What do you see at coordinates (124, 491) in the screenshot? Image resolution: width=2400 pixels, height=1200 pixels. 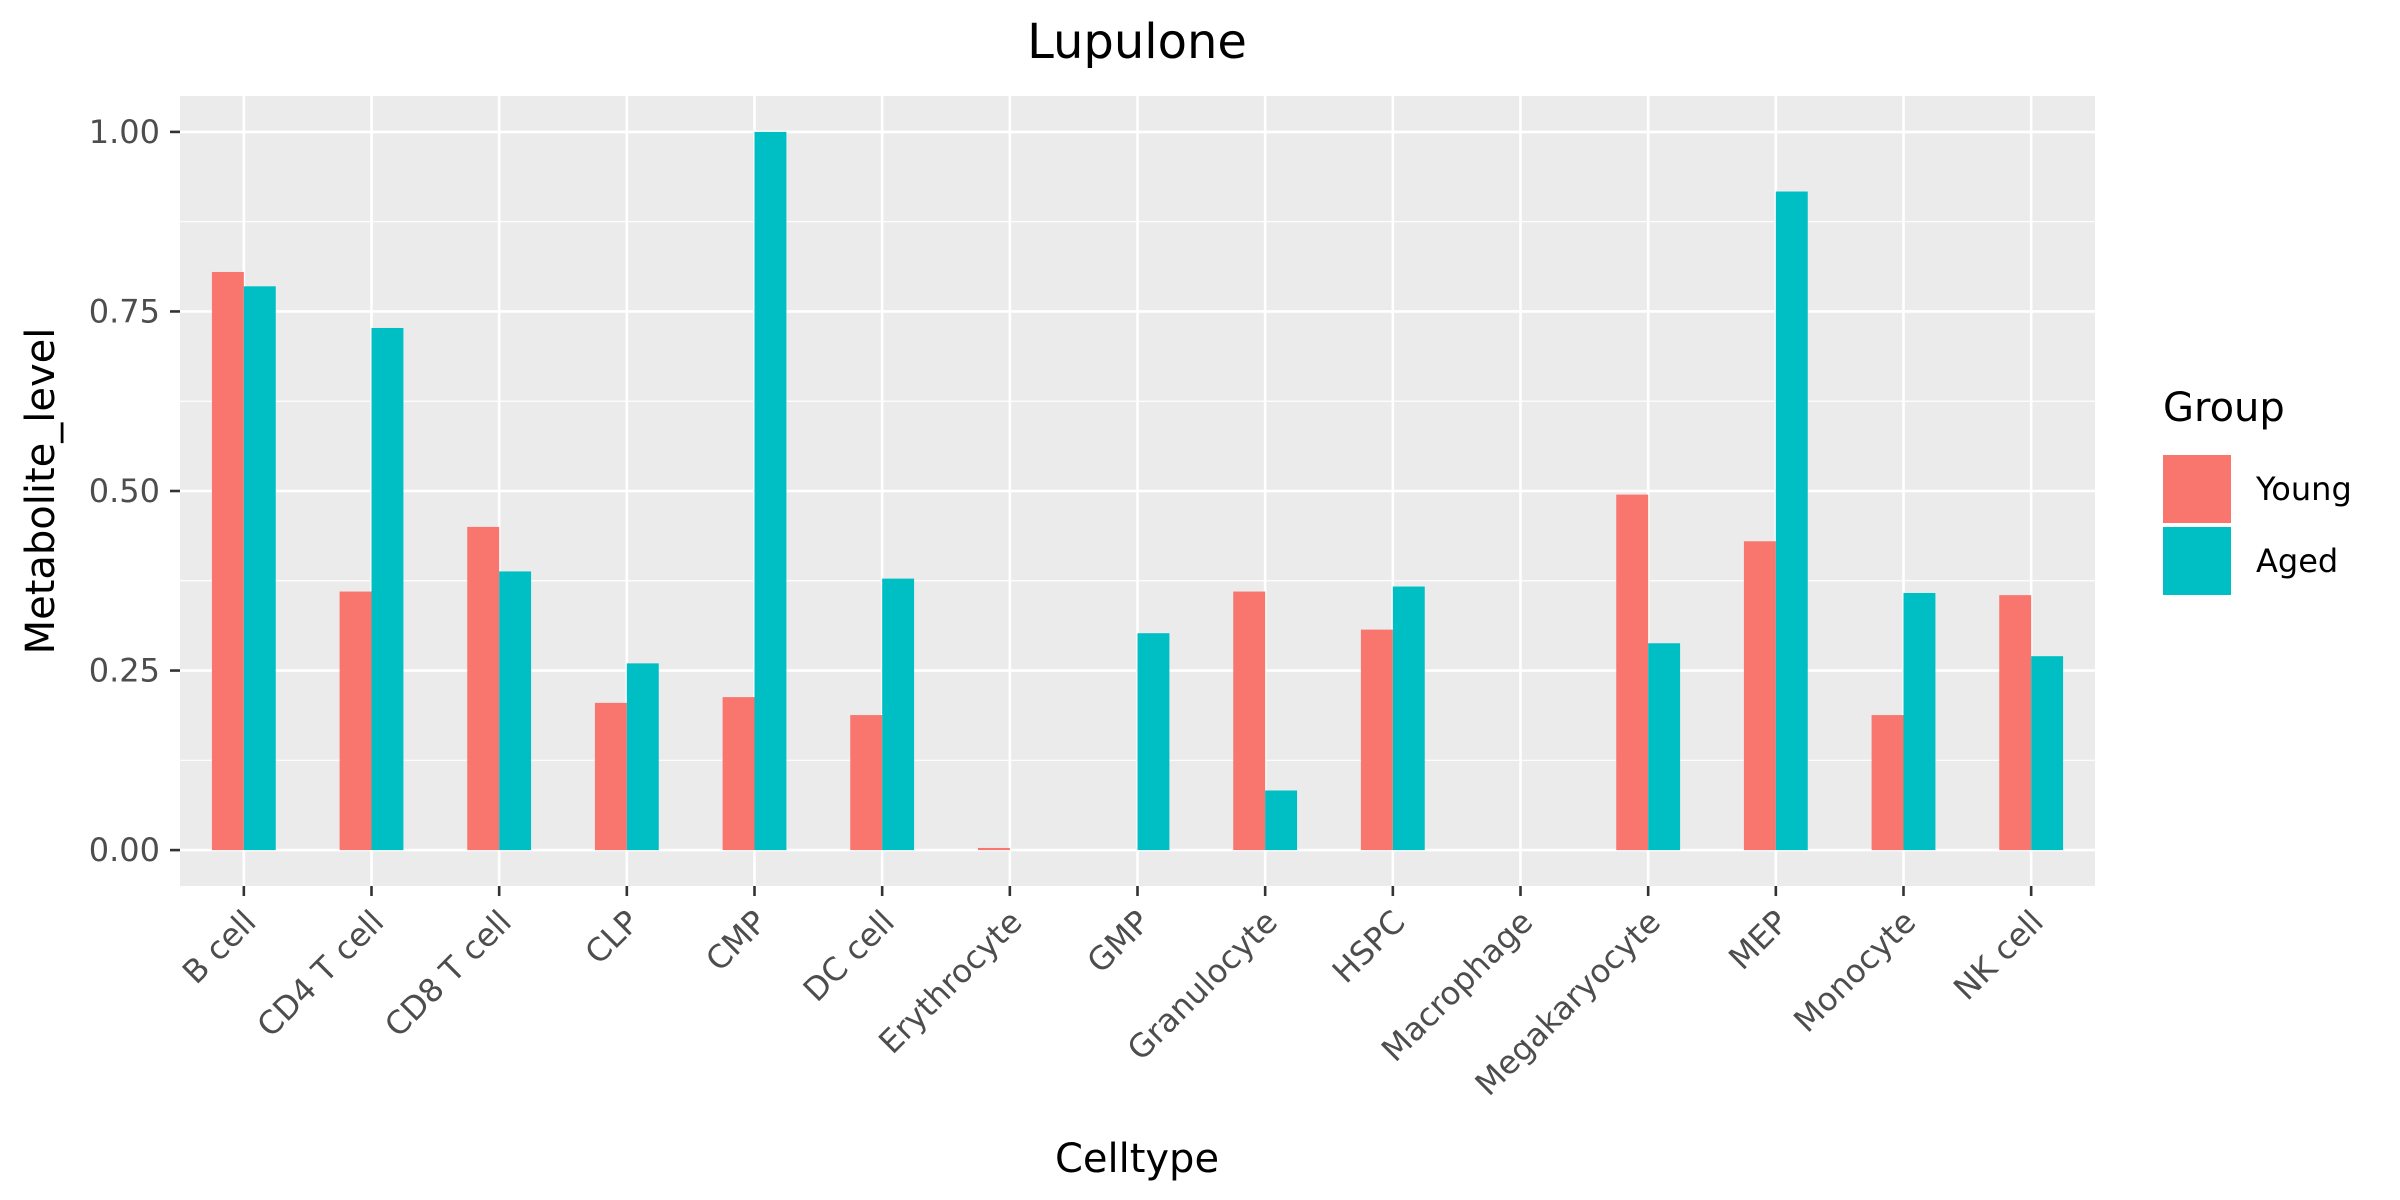 I see `y-tick-label: 0.50` at bounding box center [124, 491].